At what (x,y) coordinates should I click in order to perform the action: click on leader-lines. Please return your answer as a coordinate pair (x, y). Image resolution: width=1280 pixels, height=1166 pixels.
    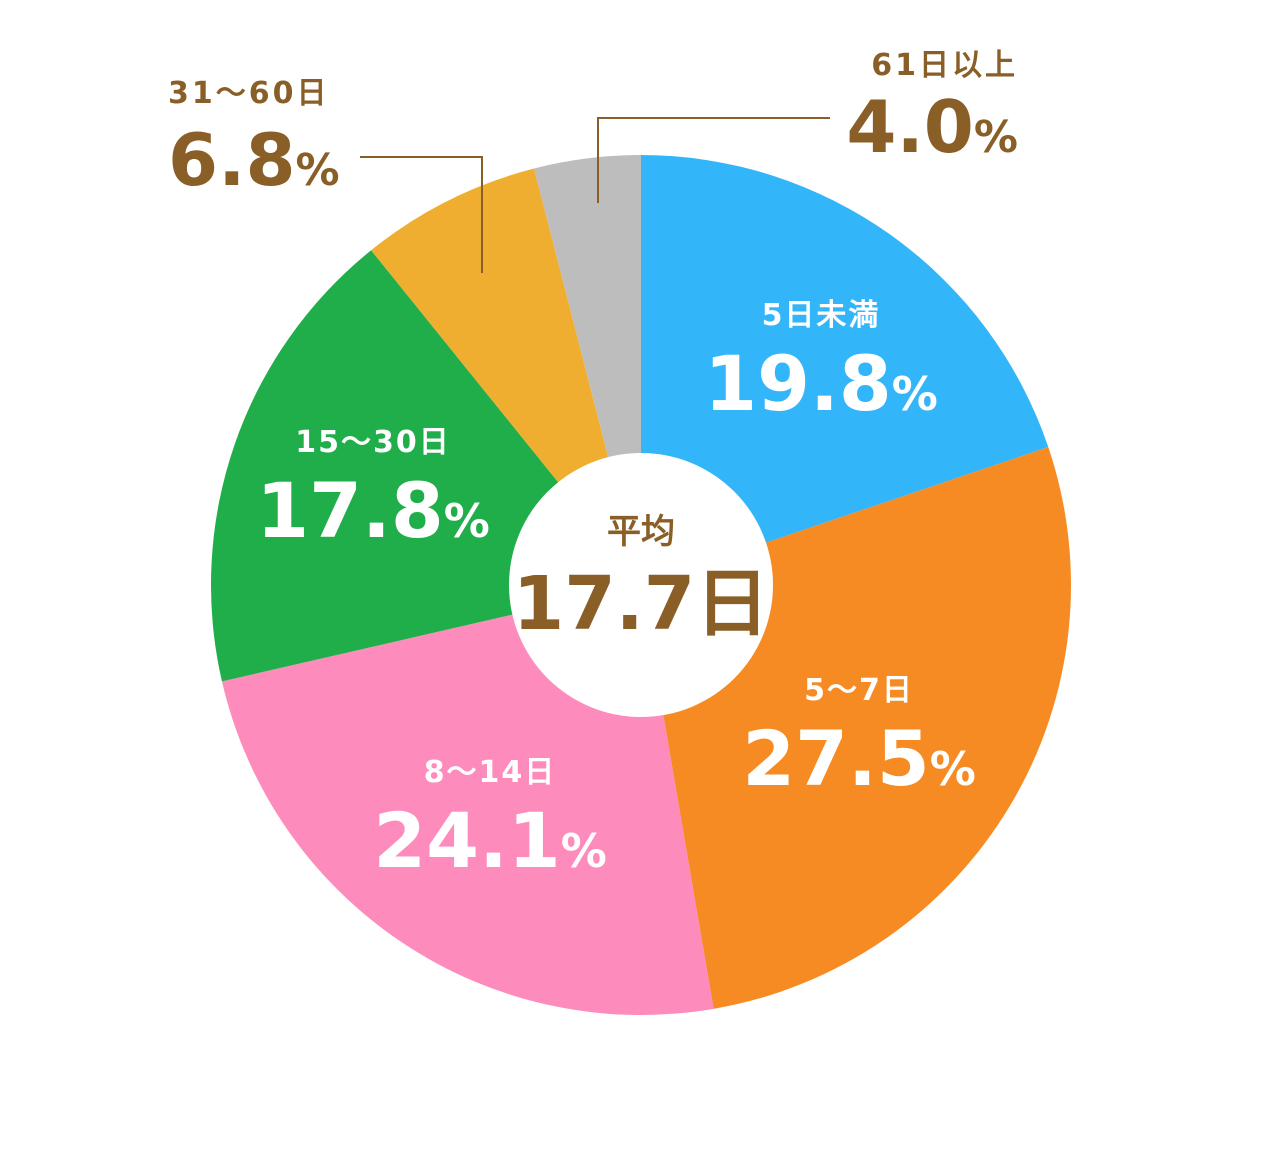
    Looking at the image, I should click on (595, 195).